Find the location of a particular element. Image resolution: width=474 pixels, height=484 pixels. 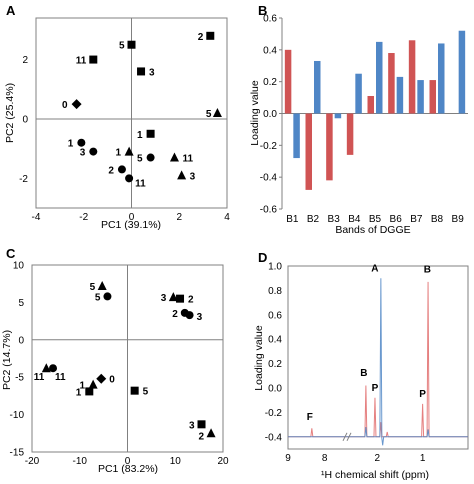

panel-d-y-tick-label: -0.2 is located at coordinates (274, 413).